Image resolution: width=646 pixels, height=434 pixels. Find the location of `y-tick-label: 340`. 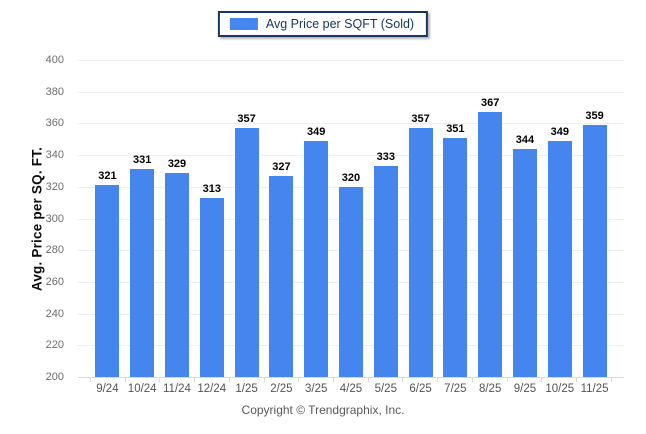

y-tick-label: 340 is located at coordinates (54, 155).